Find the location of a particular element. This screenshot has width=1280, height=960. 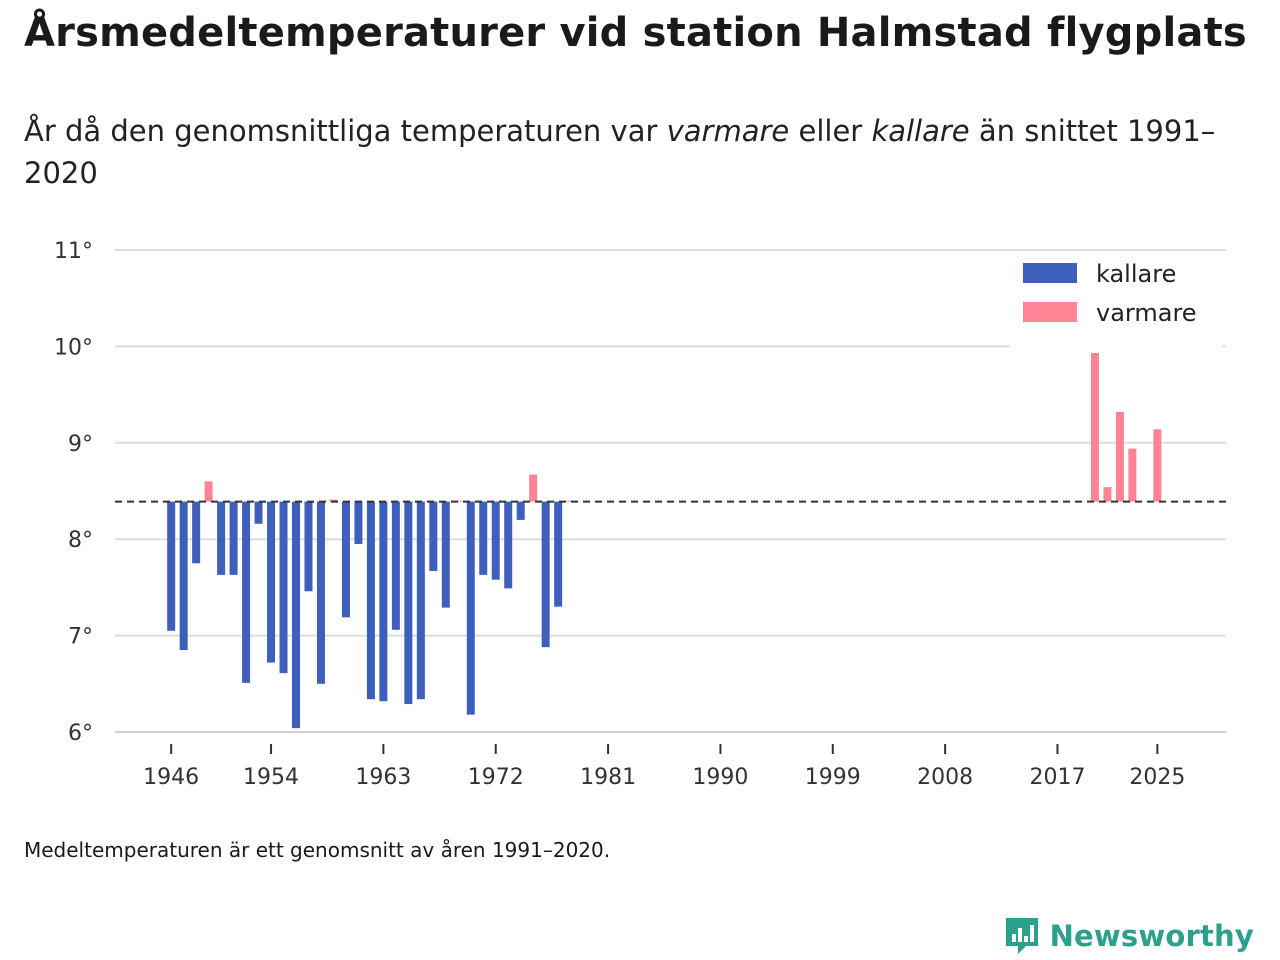

x-tick-label: 1946 is located at coordinates (171, 777).